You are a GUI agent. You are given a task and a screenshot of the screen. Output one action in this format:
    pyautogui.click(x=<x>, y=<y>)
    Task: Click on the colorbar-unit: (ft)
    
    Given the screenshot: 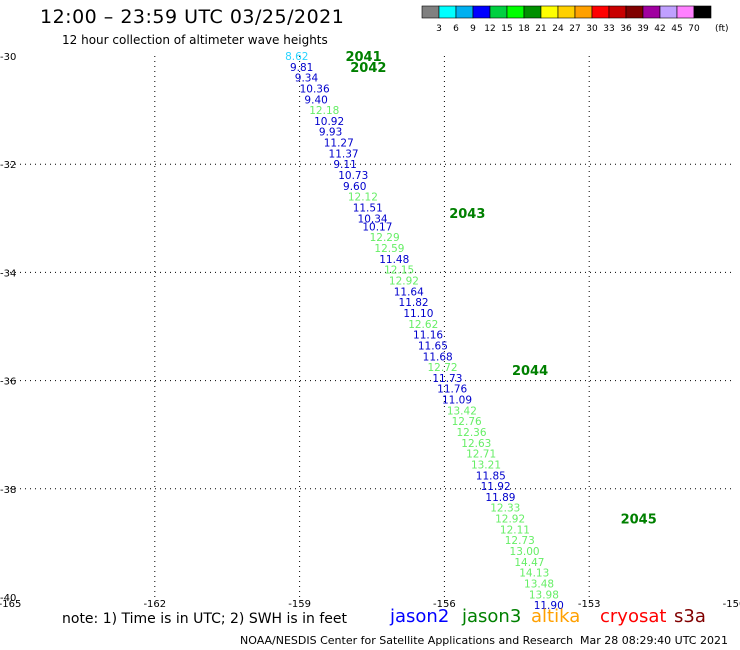 What is the action you would take?
    pyautogui.click(x=722, y=29)
    